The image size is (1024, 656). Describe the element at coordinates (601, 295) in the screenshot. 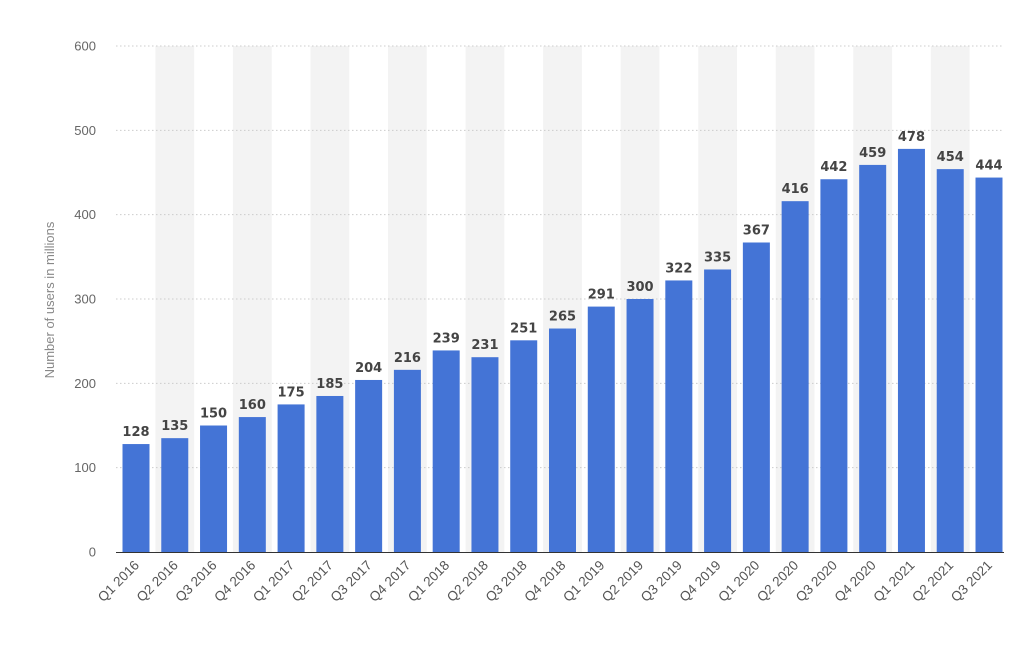

I see `bar-value-label: 291` at that location.